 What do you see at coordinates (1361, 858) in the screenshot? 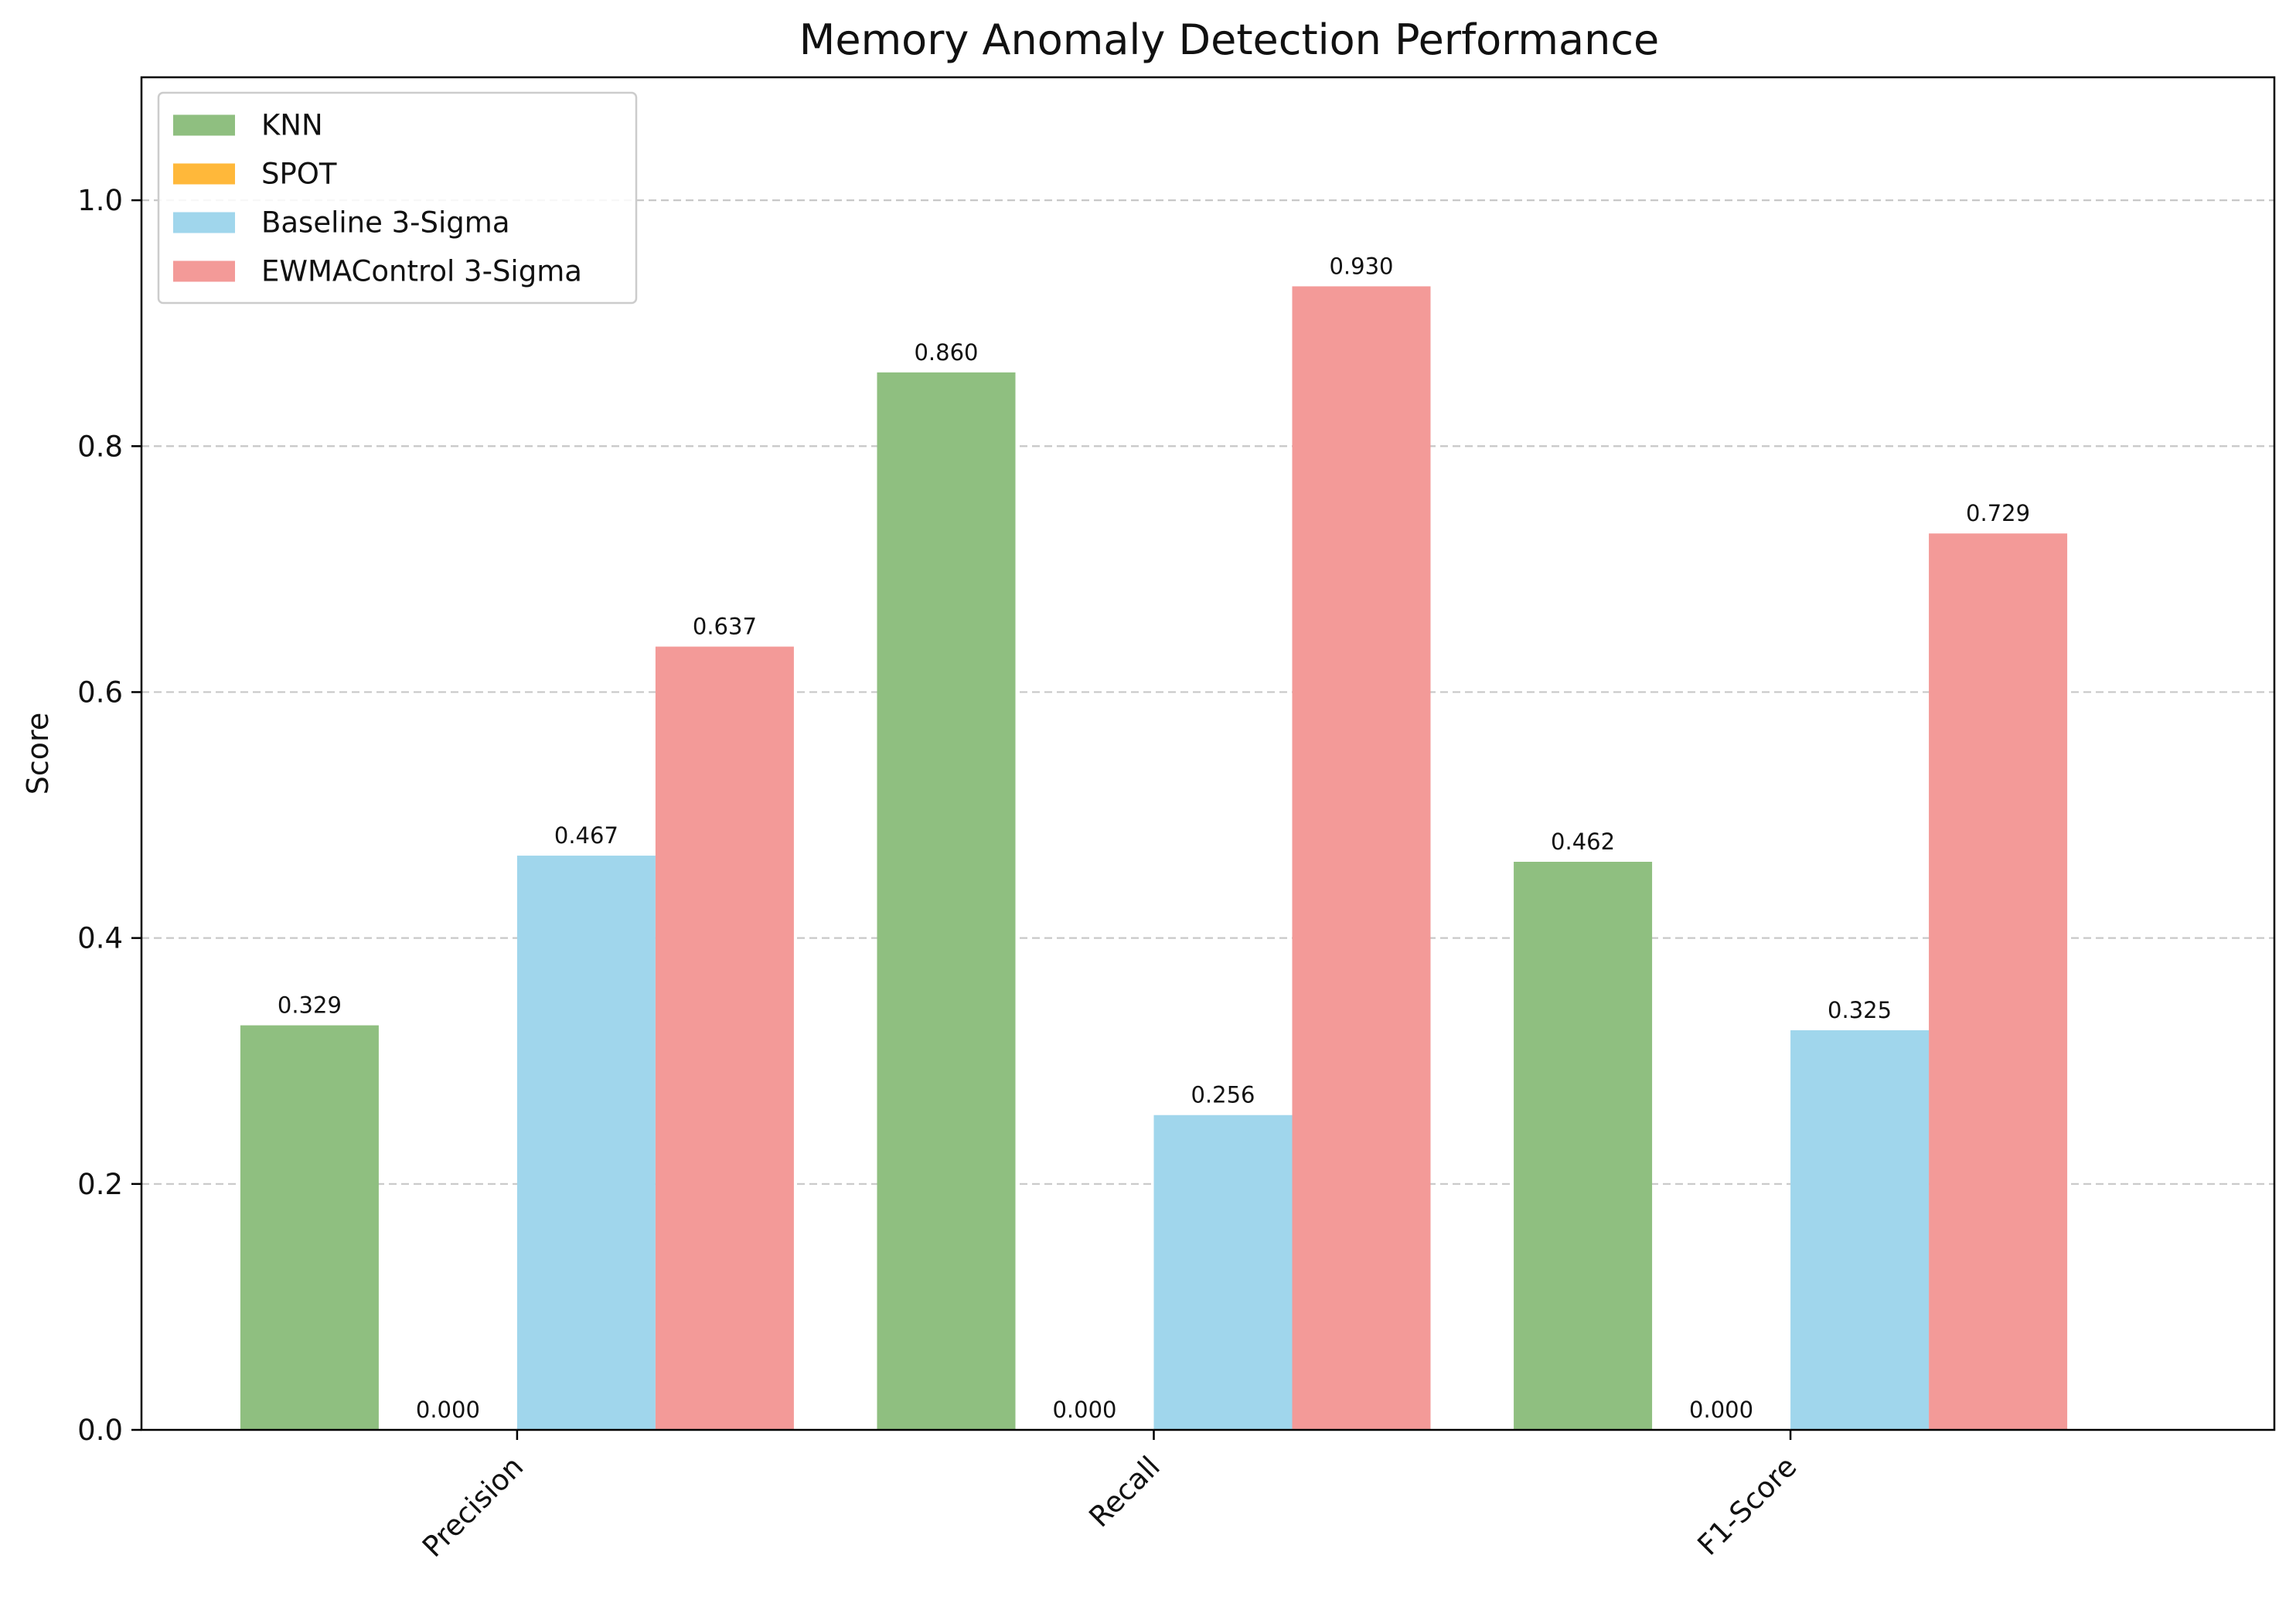
I see `bar-ewmacontrol-3-sigma-recall` at bounding box center [1361, 858].